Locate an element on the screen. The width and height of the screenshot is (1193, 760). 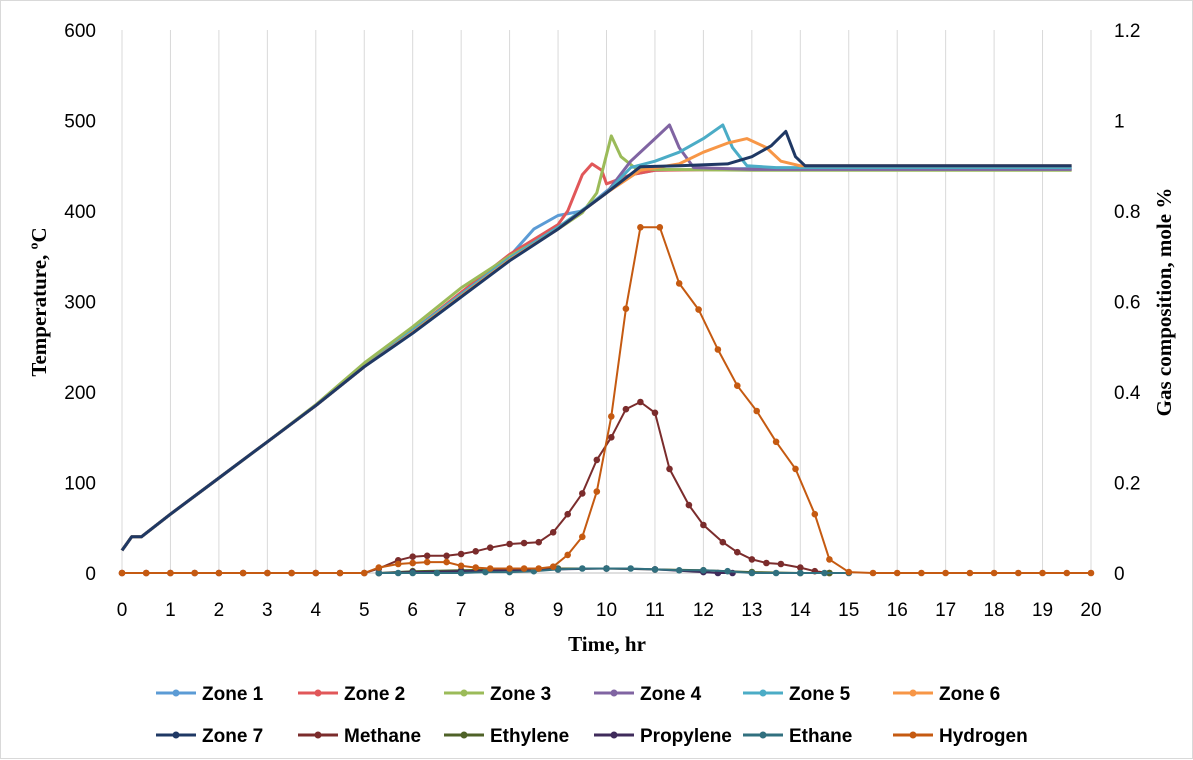
y-axis-title: Temperature, ºC is located at coordinates (39, 301).